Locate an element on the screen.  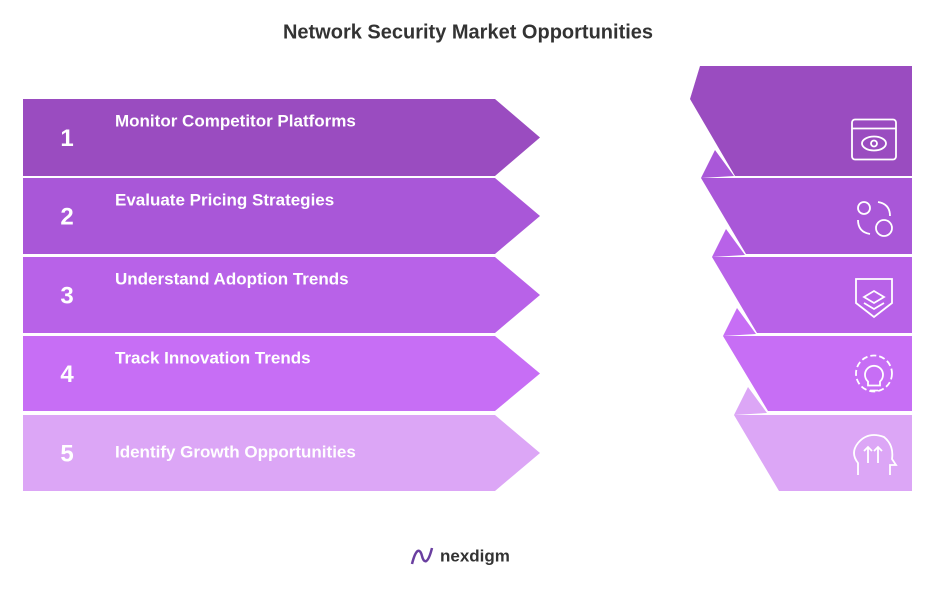
step-number: 5 is located at coordinates (66, 453).